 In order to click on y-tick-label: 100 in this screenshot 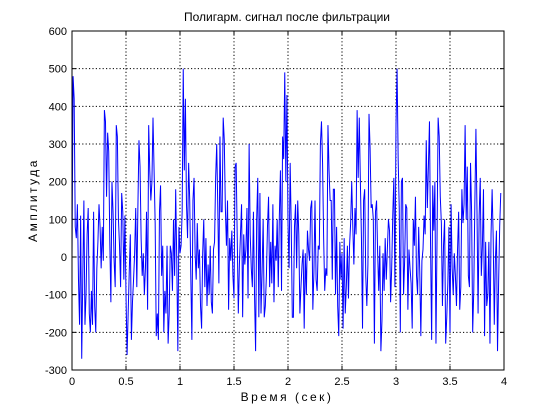, I will do `click(58, 220)`.